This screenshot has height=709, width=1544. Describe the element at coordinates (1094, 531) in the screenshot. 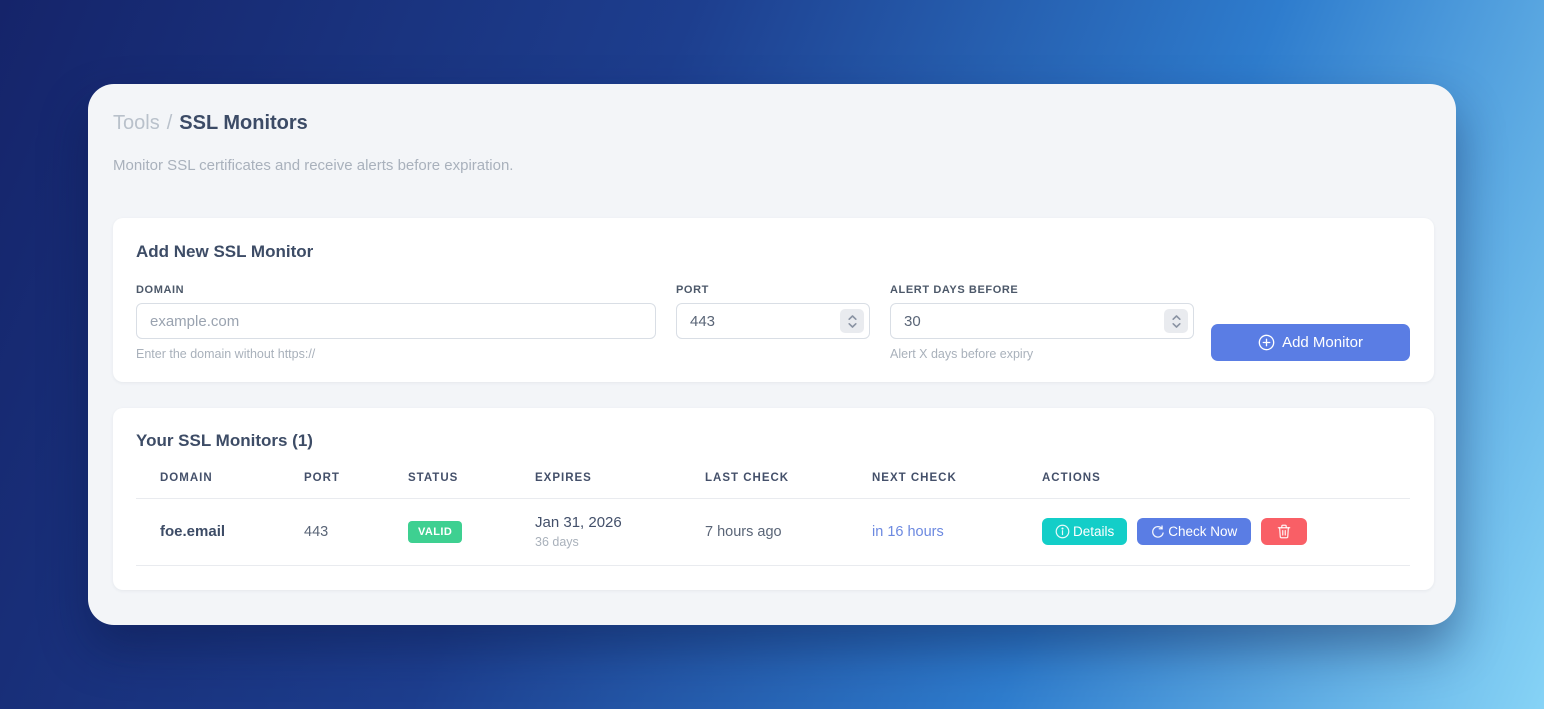

I see `details-button-label: Details` at that location.